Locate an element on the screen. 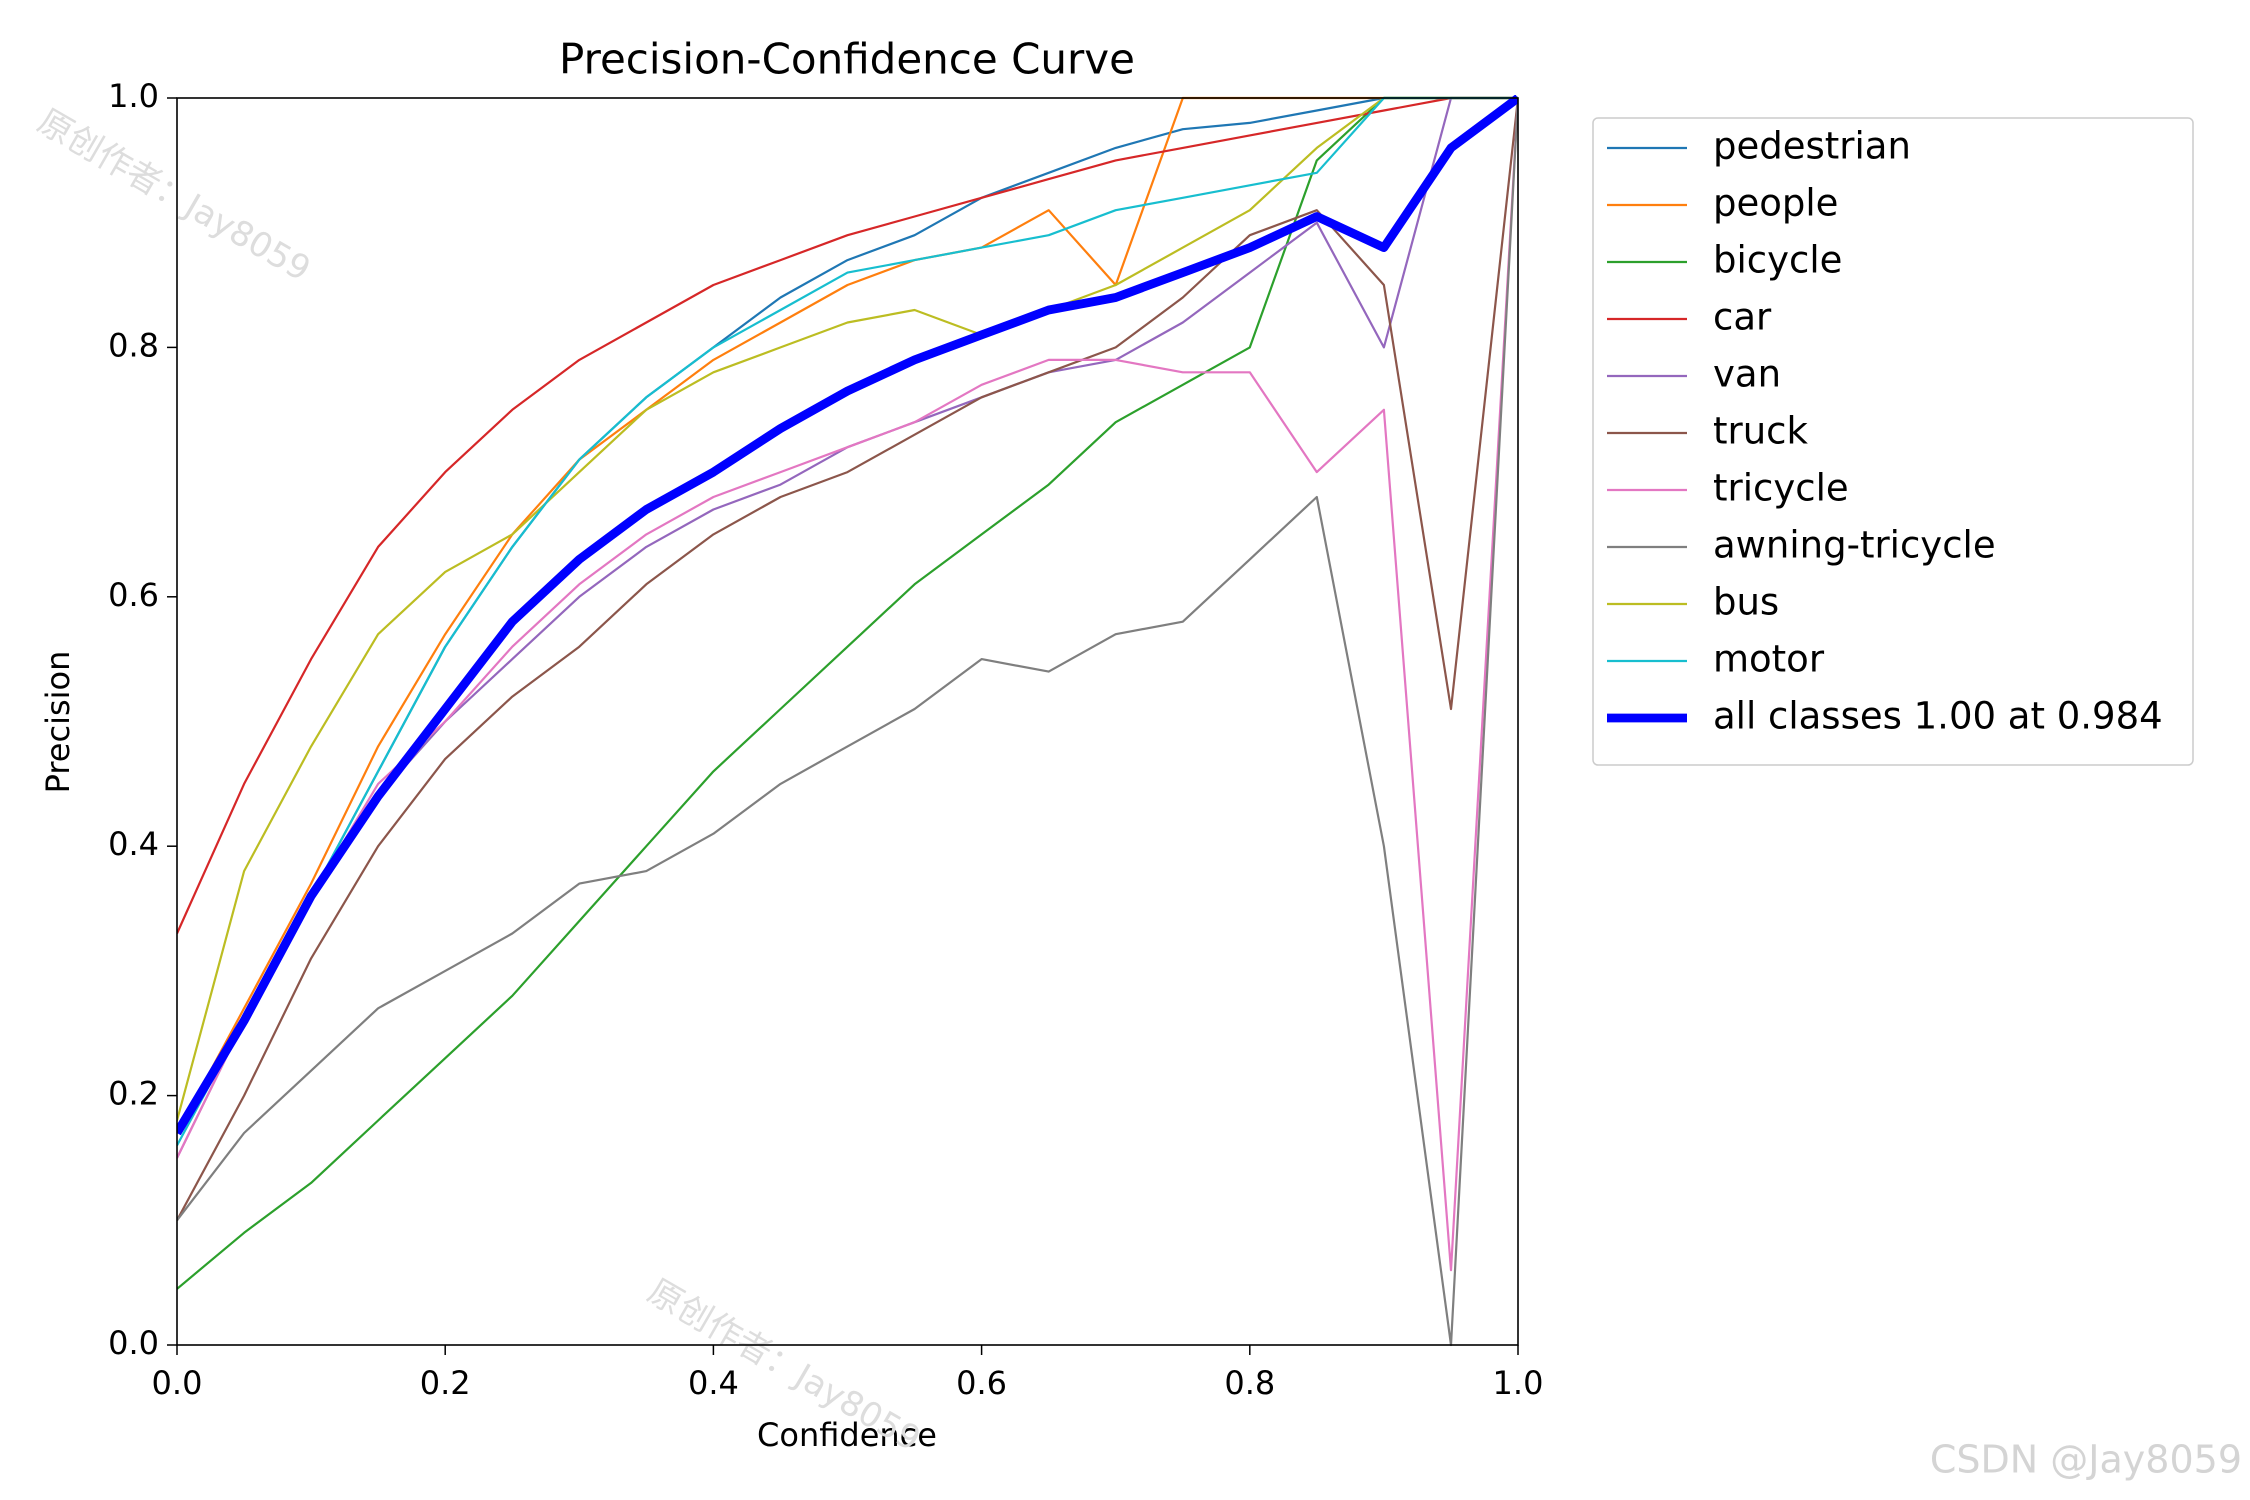  x-tick-label: 0.0 is located at coordinates (177, 1383).